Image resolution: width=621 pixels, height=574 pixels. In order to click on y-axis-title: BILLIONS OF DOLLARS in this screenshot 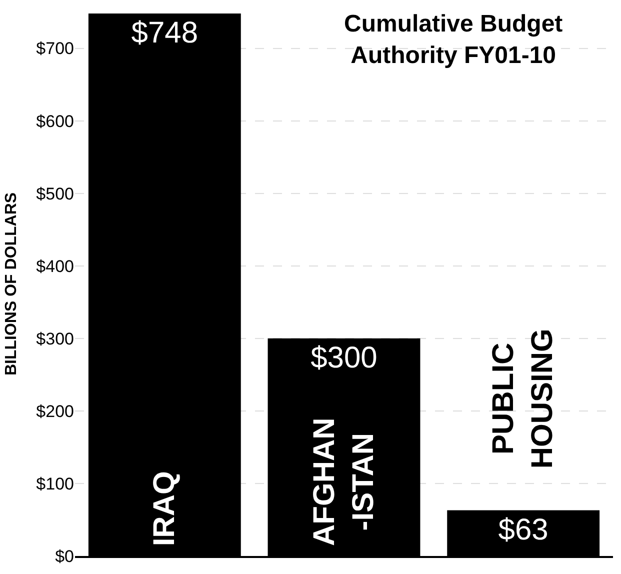, I will do `click(11, 284)`.